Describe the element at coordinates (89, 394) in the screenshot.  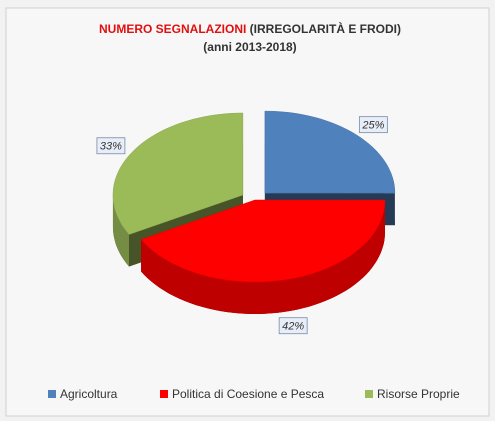
I see `legend-label: Agricoltura` at that location.